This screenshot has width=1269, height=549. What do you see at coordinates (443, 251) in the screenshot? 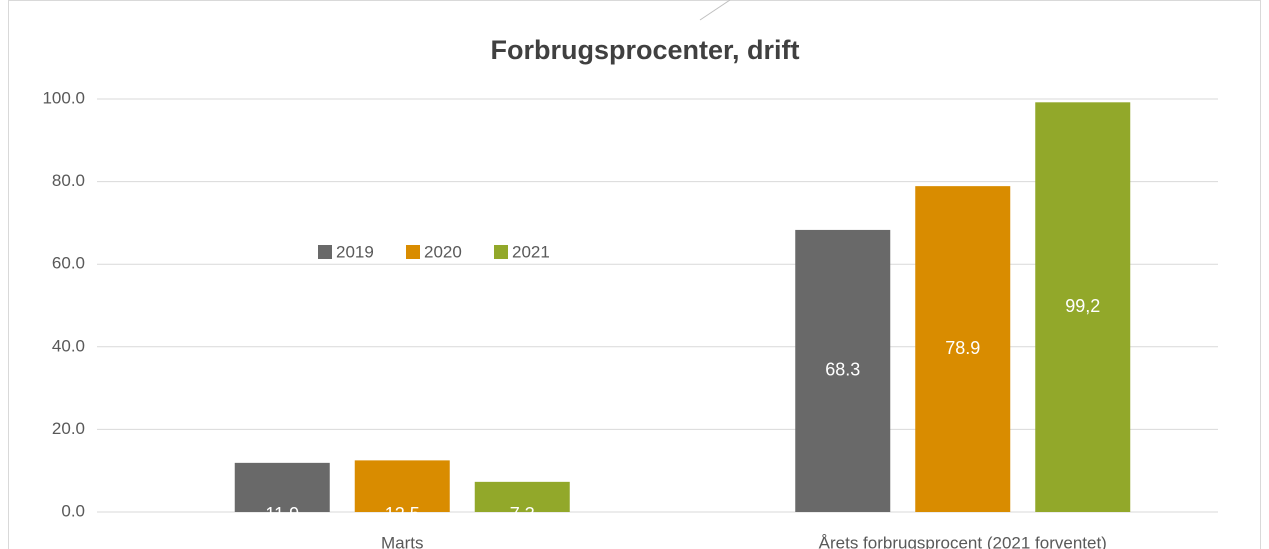
I see `legend-label: 2020` at bounding box center [443, 251].